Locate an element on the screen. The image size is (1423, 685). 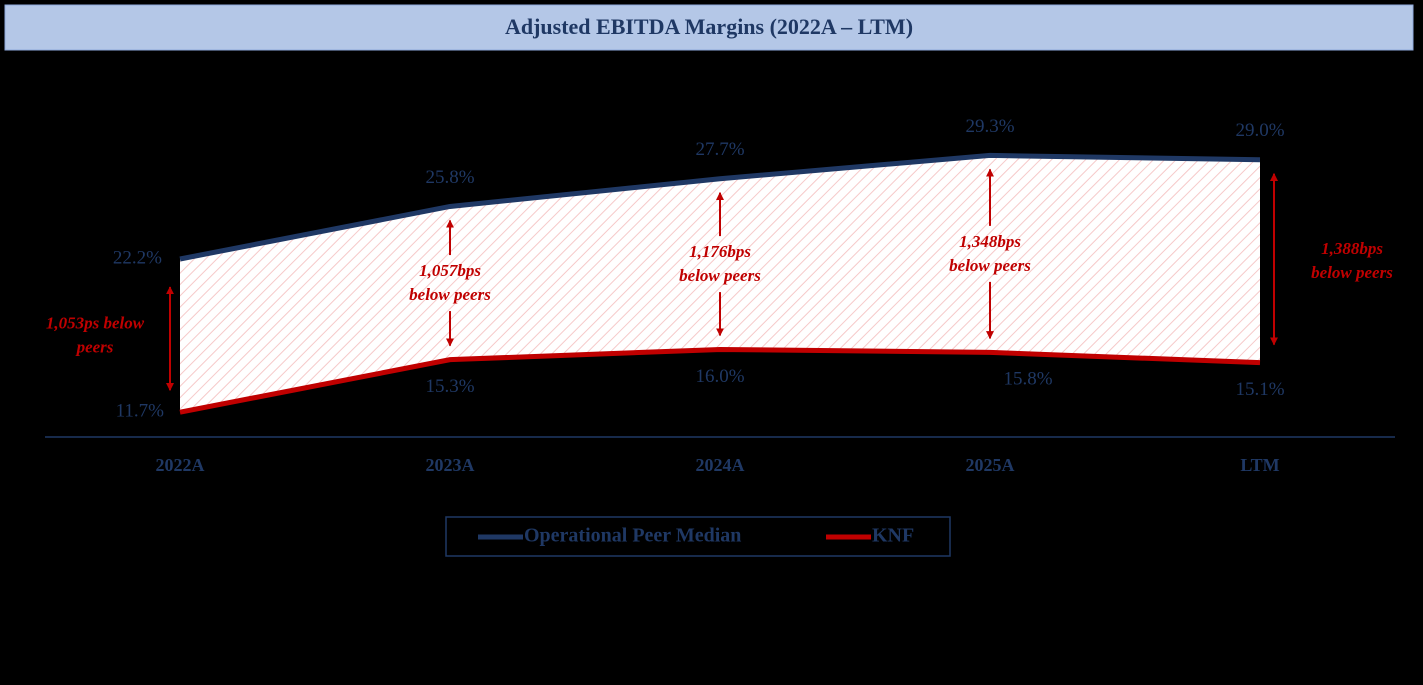
gap-annotation: 1,388bps is located at coordinates (1352, 248).